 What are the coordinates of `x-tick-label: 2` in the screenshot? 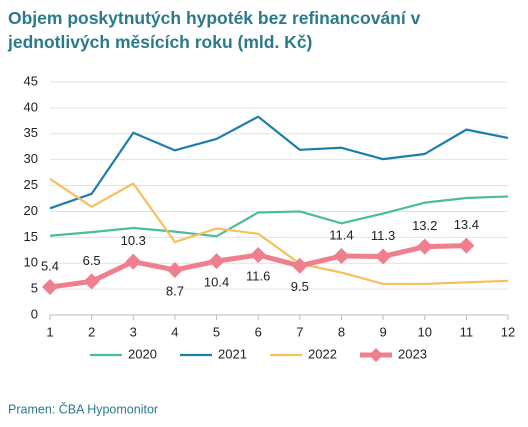 It's located at (91, 331).